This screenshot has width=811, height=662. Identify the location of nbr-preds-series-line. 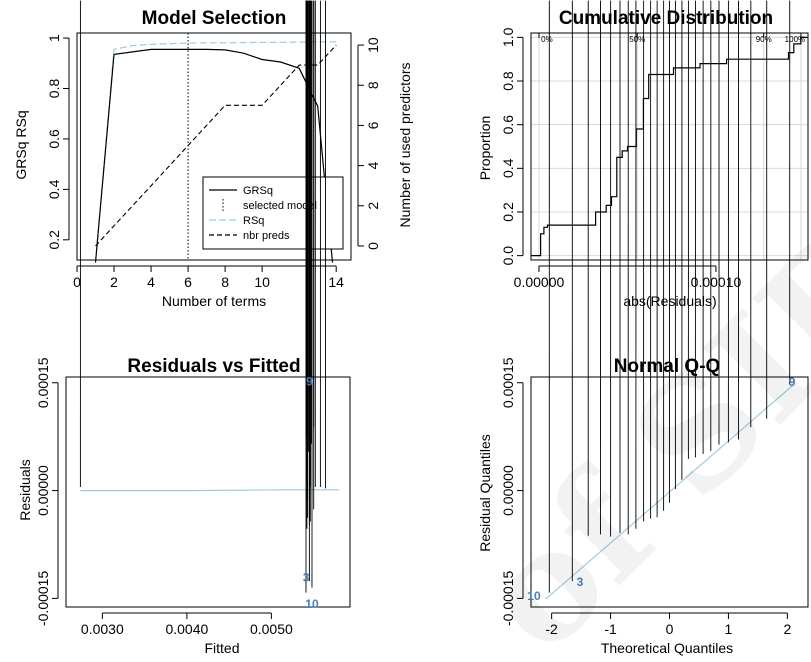
(216, 145).